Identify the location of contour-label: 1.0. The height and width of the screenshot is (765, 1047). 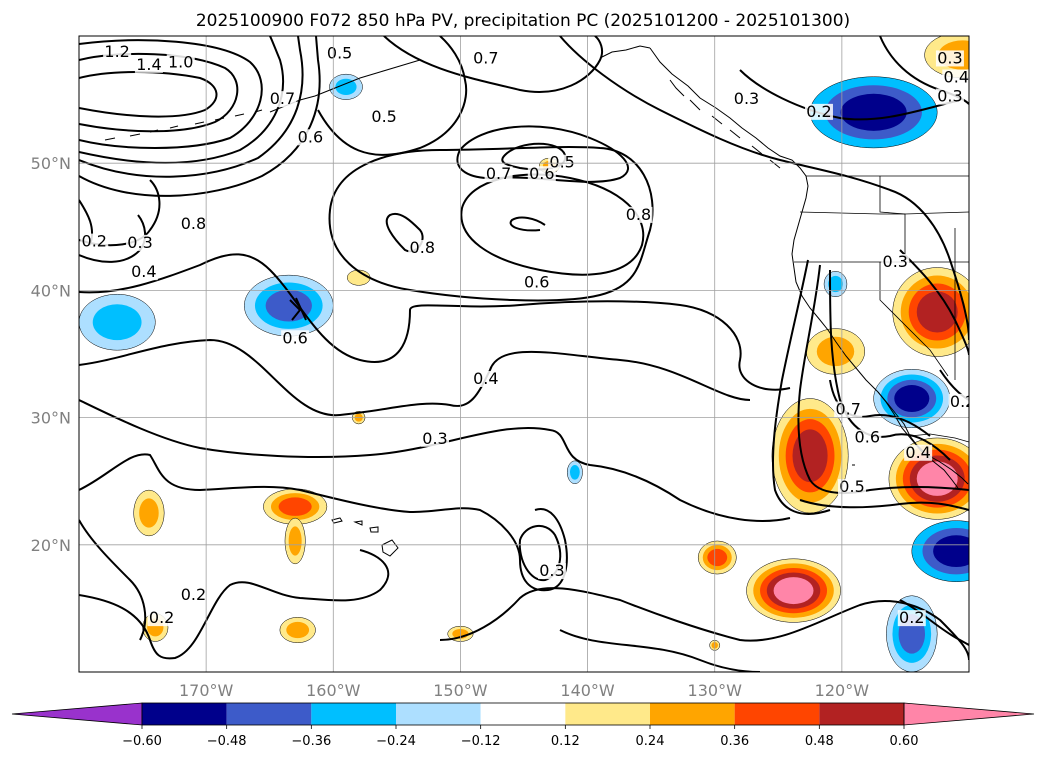
(180, 61).